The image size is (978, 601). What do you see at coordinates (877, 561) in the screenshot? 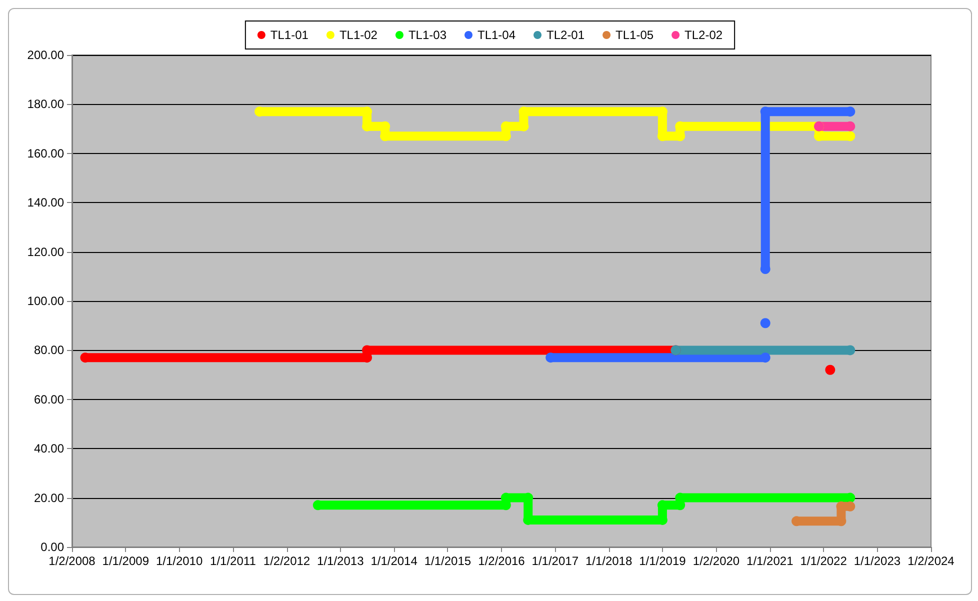
I see `x-tick-label: 1/1/2023` at bounding box center [877, 561].